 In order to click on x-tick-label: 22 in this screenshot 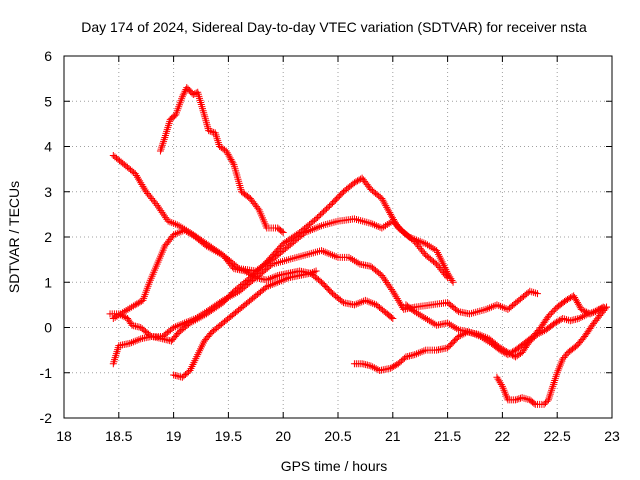, I will do `click(503, 436)`.